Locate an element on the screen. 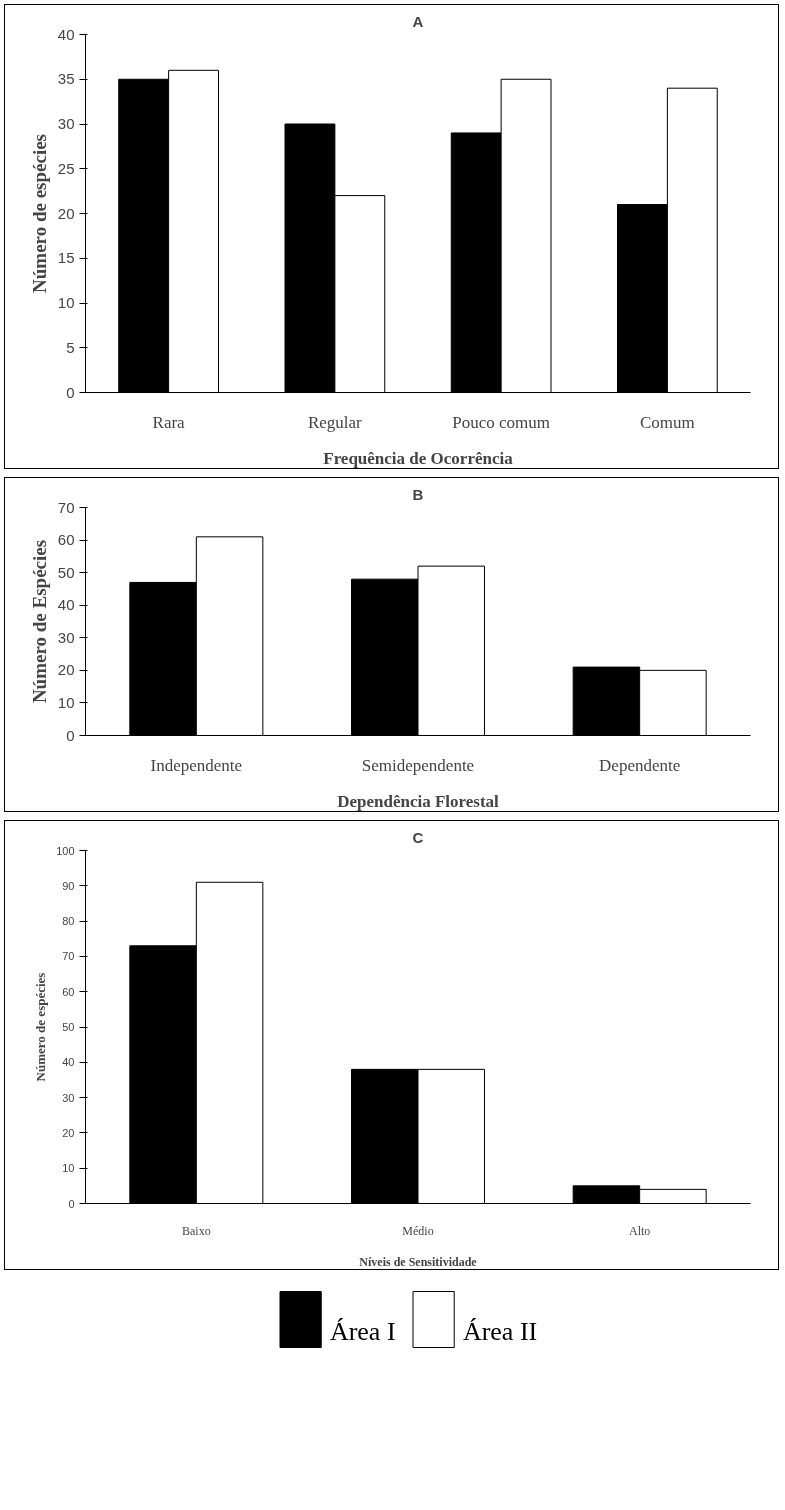 The image size is (785, 1510). y-tick-label: 35 is located at coordinates (66, 79).